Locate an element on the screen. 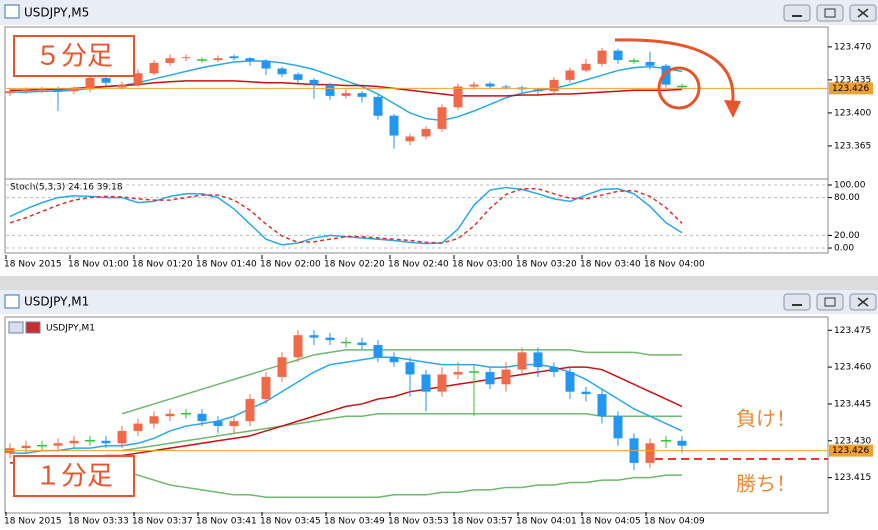 The image size is (878, 530). x-tick-label: 18 Nov 02:20 is located at coordinates (354, 265).